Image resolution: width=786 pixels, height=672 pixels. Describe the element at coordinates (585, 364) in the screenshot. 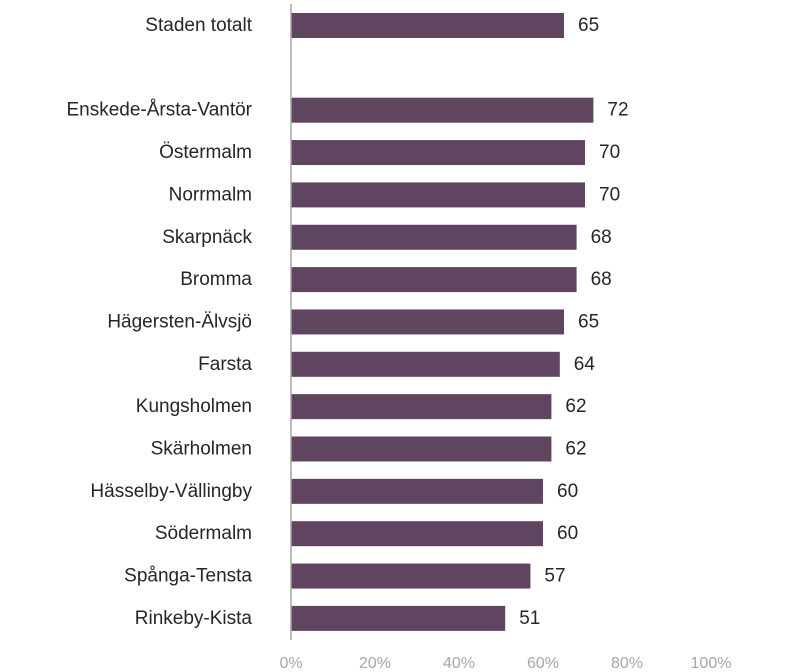

I see `data-label: 64` at that location.